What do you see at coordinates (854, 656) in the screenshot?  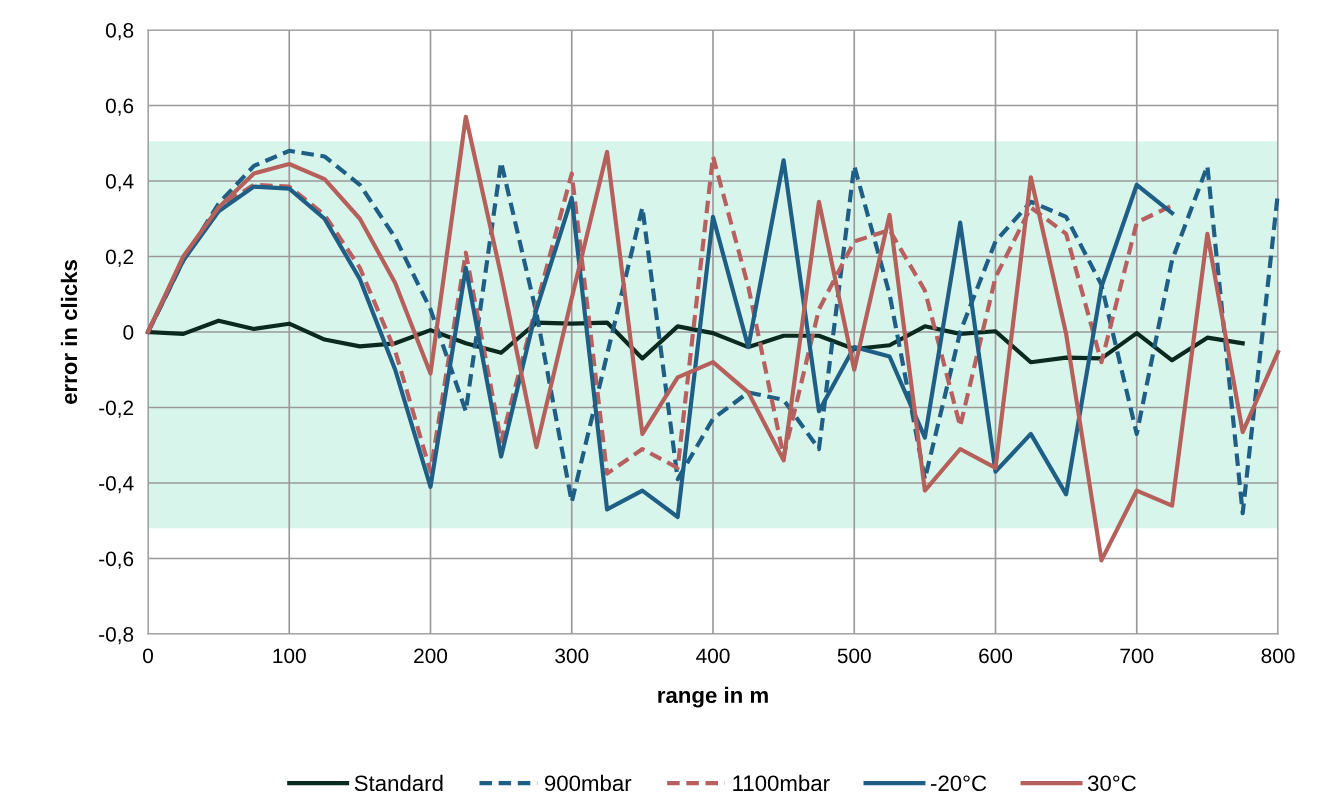 I see `x-tick-label: 500` at bounding box center [854, 656].